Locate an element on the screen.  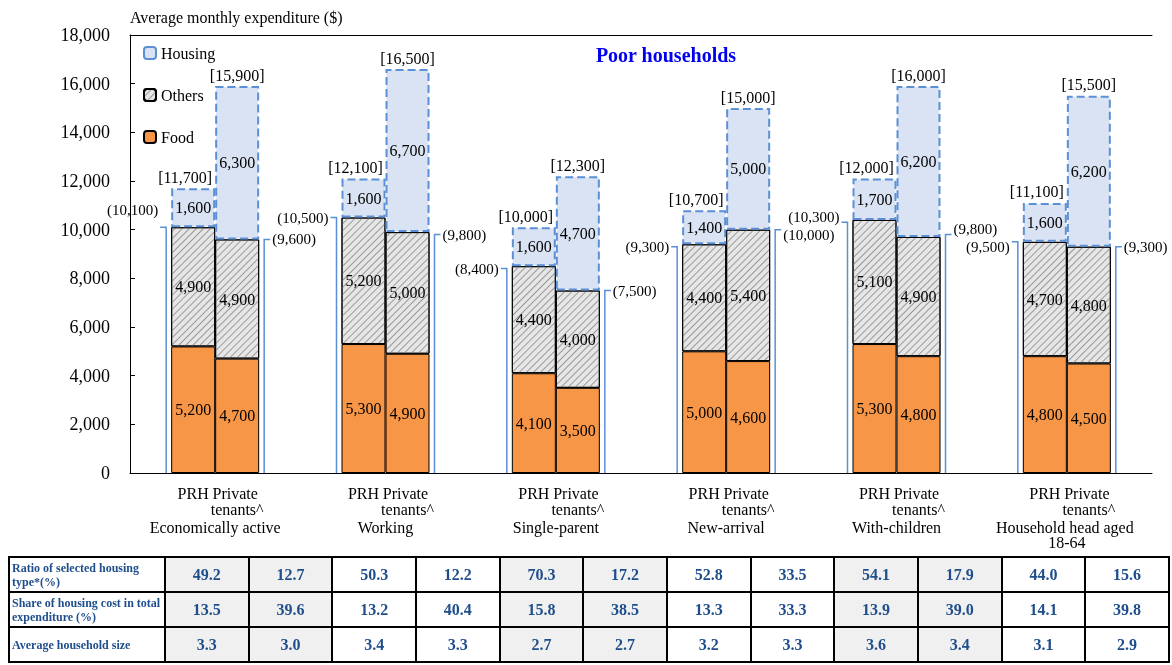
annotation: [10,700] is located at coordinates (696, 199).